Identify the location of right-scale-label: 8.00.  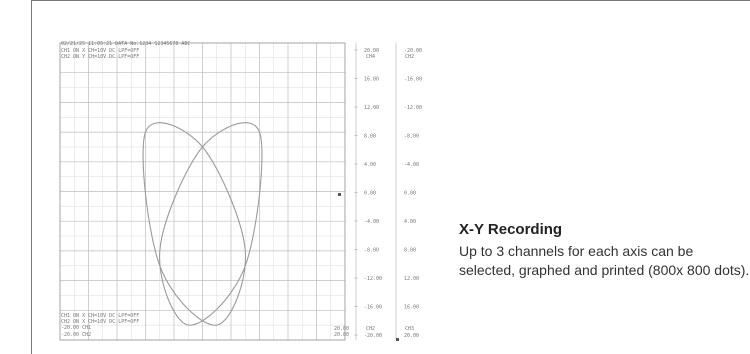
(410, 251).